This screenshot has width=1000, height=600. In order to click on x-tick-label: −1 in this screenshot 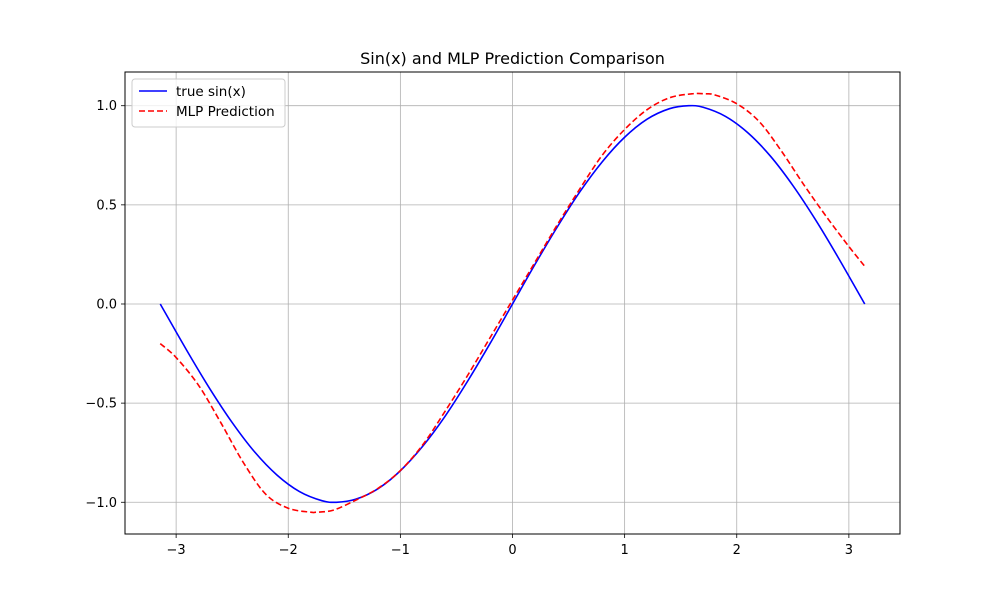, I will do `click(400, 550)`.